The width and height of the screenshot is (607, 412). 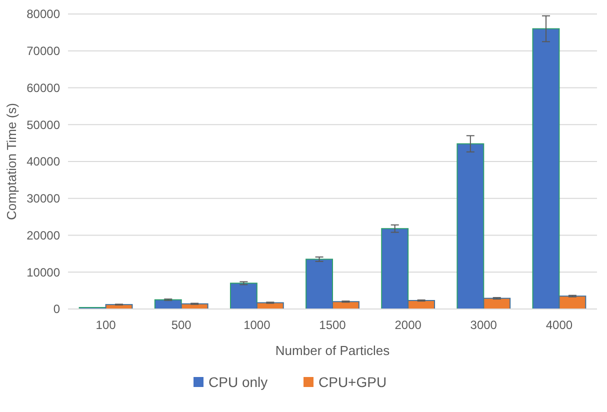 I want to click on x-axis-title: Number of Particles, so click(x=332, y=350).